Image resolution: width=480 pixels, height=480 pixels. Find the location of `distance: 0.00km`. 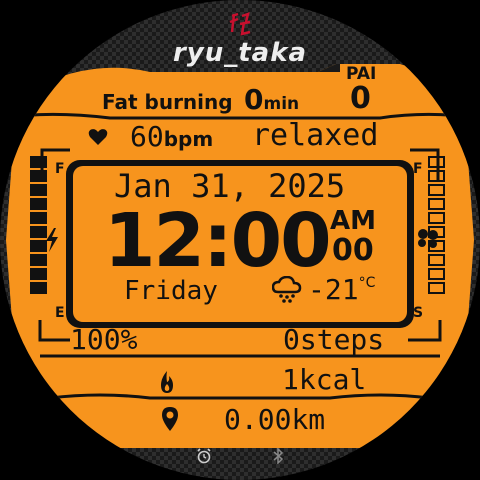

distance: 0.00km is located at coordinates (274, 420).